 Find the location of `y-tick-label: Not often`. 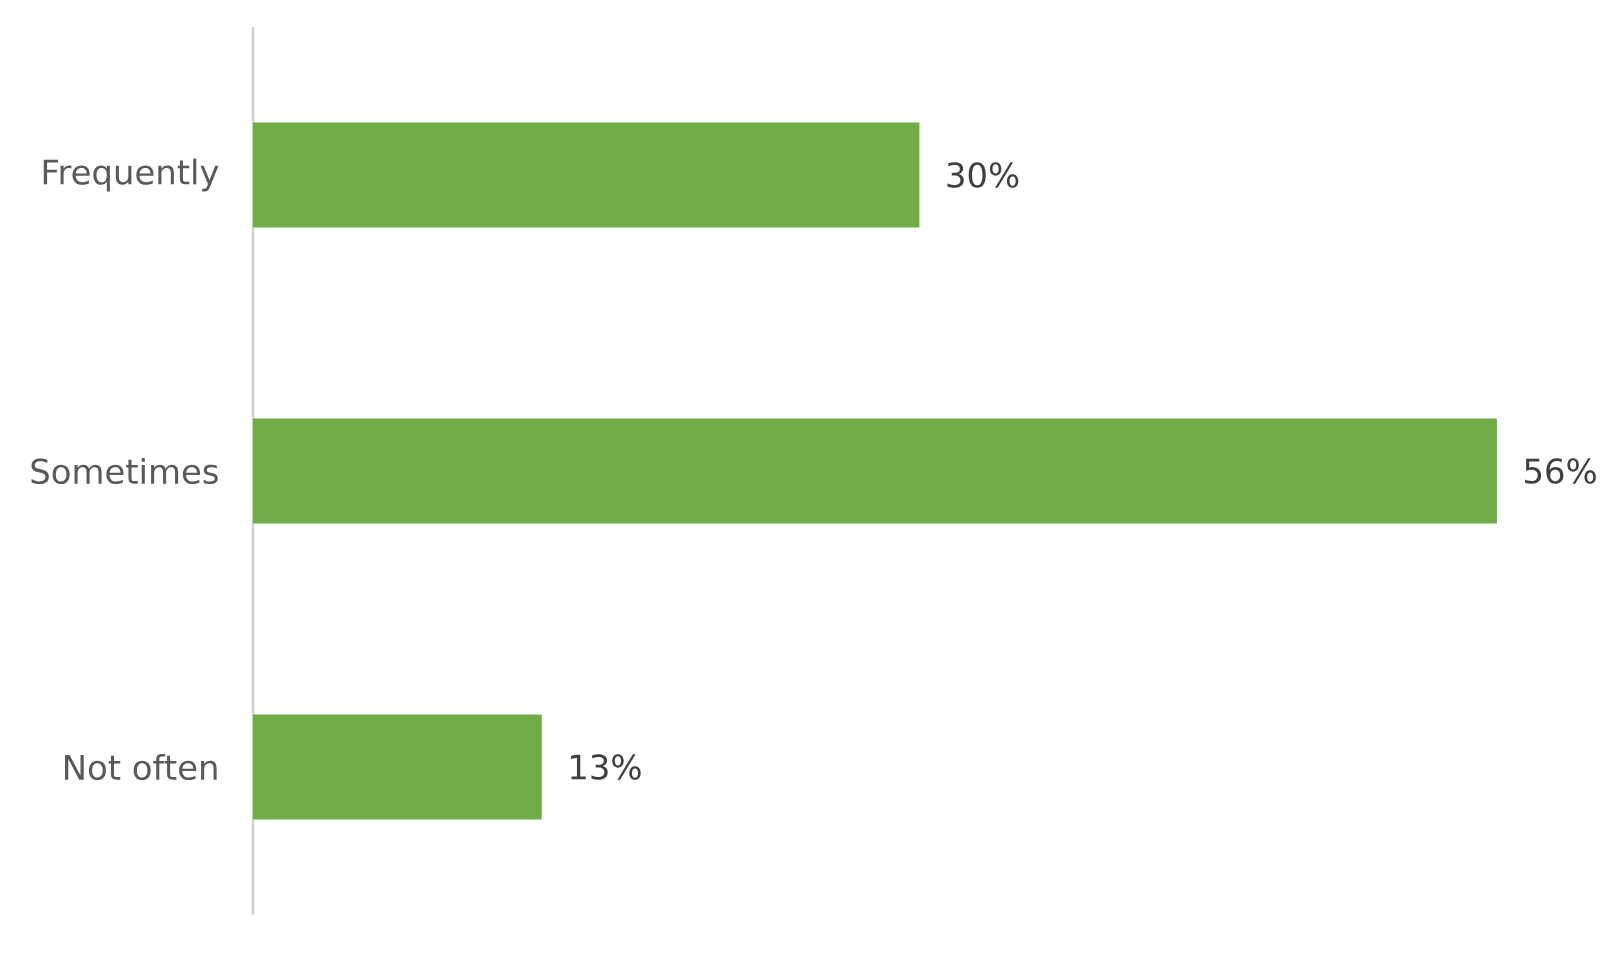

y-tick-label: Not often is located at coordinates (141, 767).